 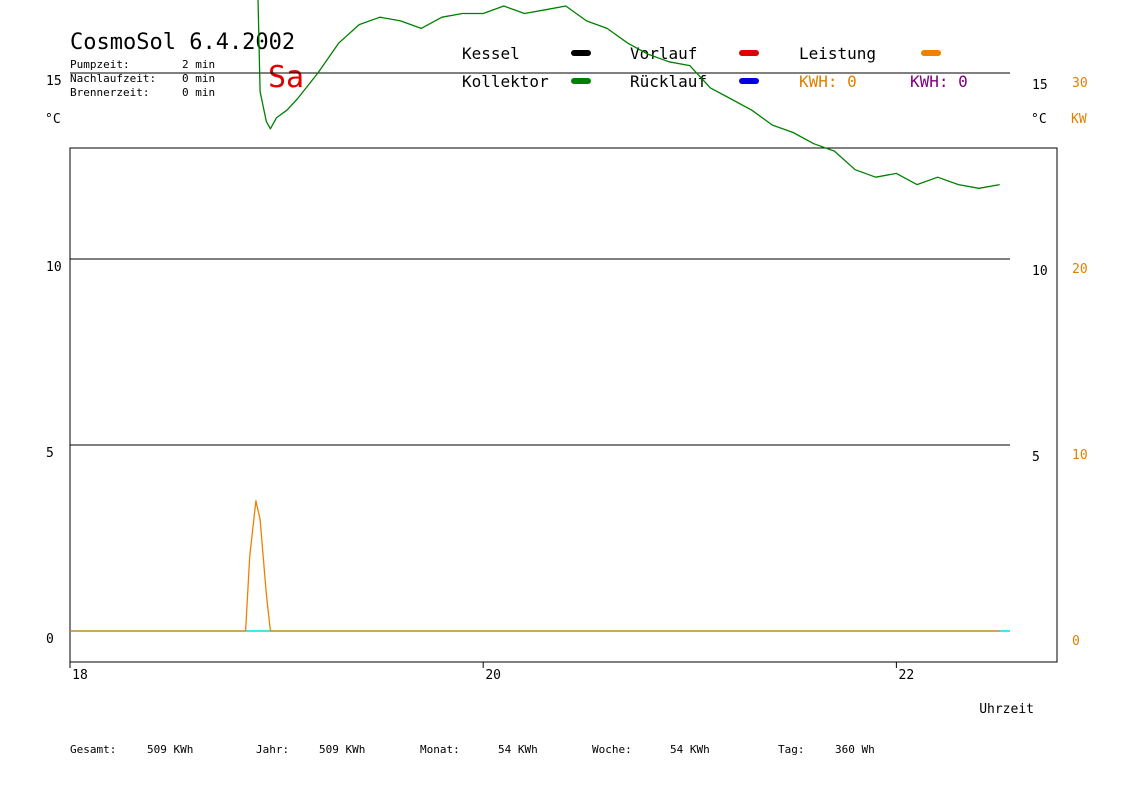 I want to click on info-nachlaufzeit: Nachlaufzeit: 0 min, so click(x=142, y=78).